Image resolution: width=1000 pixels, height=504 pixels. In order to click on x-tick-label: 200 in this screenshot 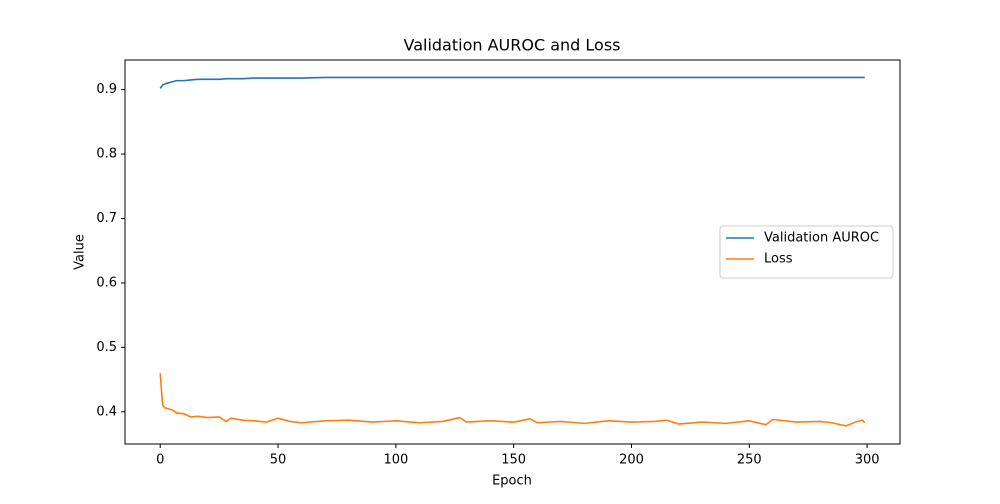, I will do `click(631, 460)`.